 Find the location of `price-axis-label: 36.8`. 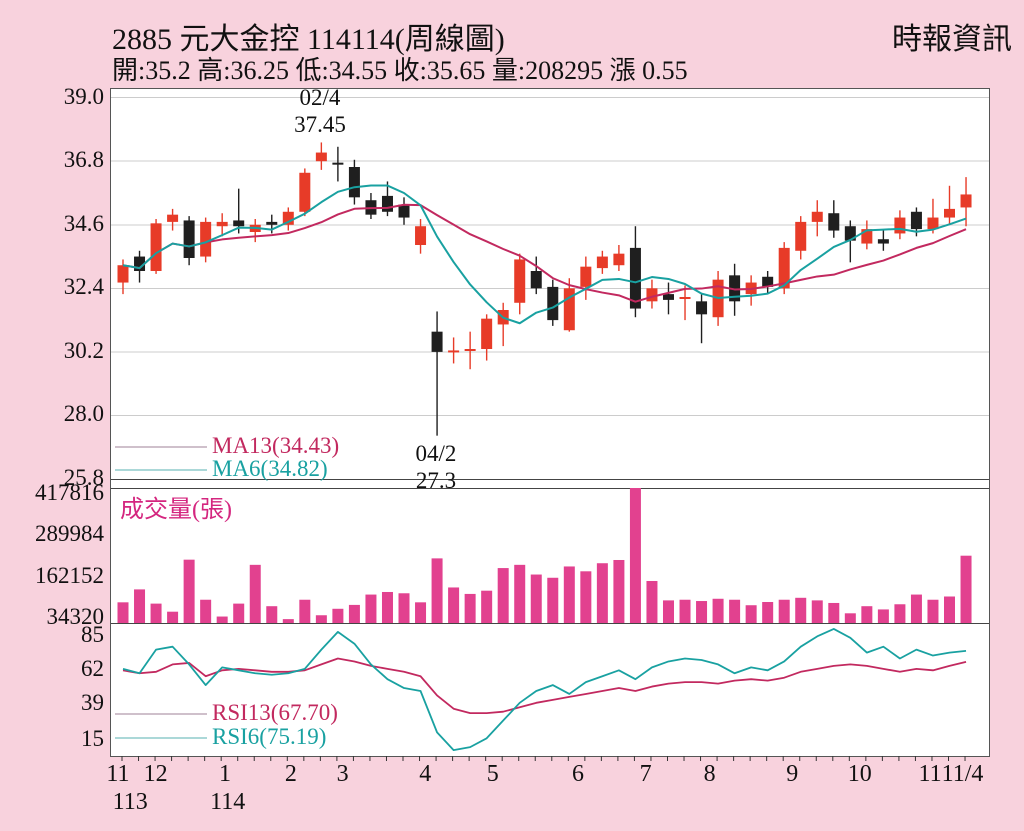

price-axis-label: 36.8 is located at coordinates (83, 160).